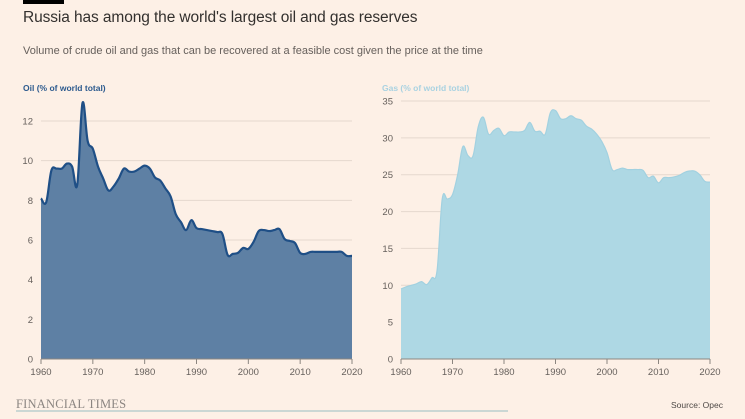 This screenshot has width=745, height=419. I want to click on gas-chart-title: Gas (% of world total), so click(426, 88).